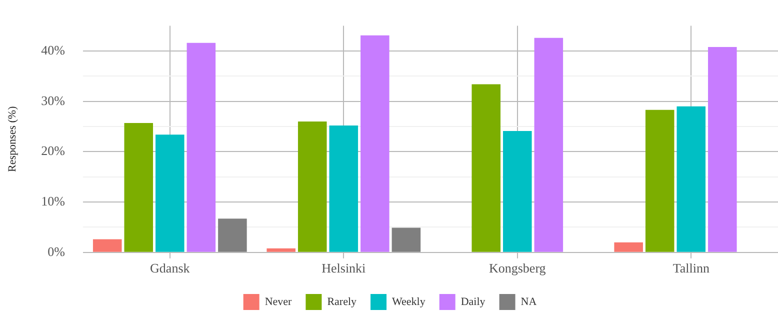 The image size is (778, 324). Describe the element at coordinates (57, 251) in the screenshot. I see `y-tick-label: 0%` at that location.